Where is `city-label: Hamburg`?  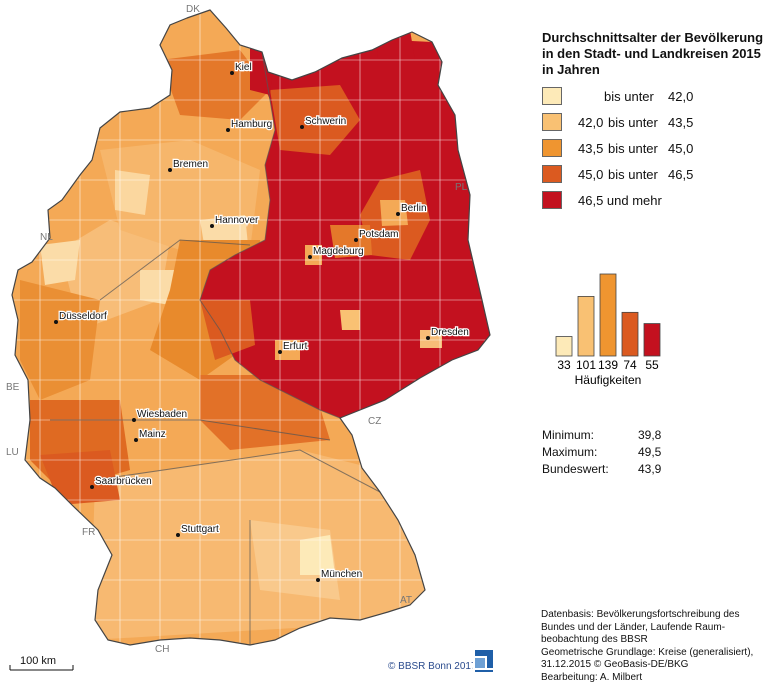 city-label: Hamburg is located at coordinates (251, 124).